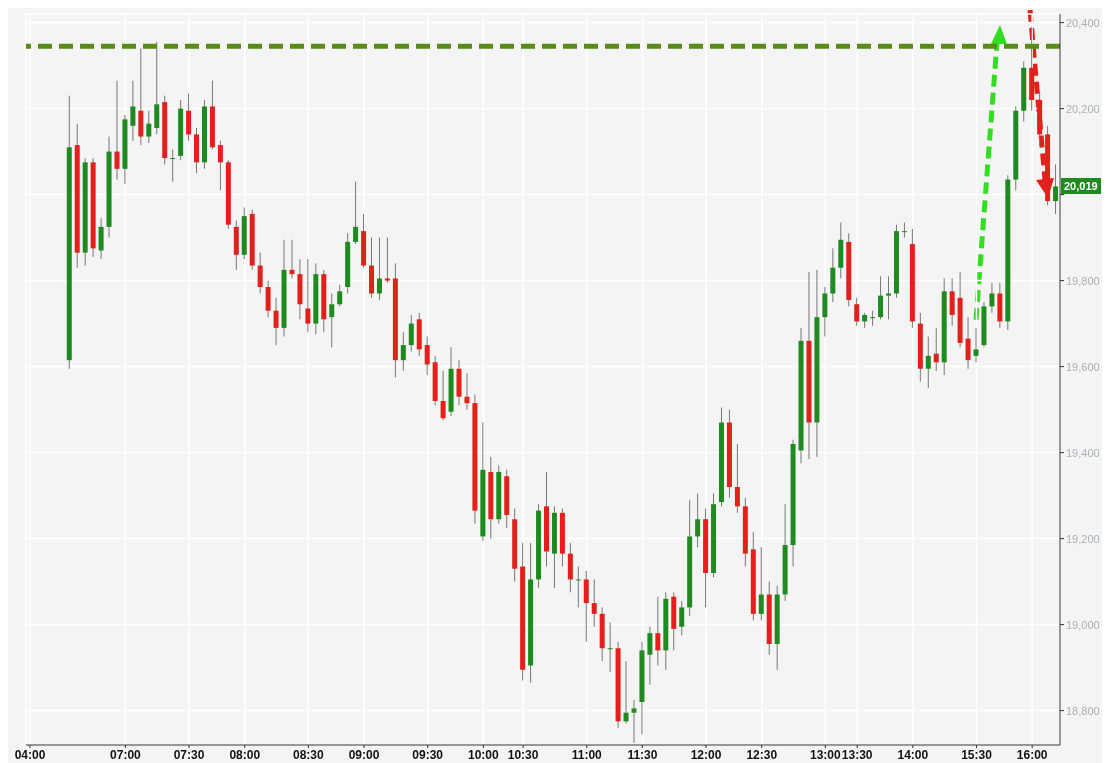 The width and height of the screenshot is (1110, 763). Describe the element at coordinates (428, 754) in the screenshot. I see `x-tick-label: 09:30` at that location.